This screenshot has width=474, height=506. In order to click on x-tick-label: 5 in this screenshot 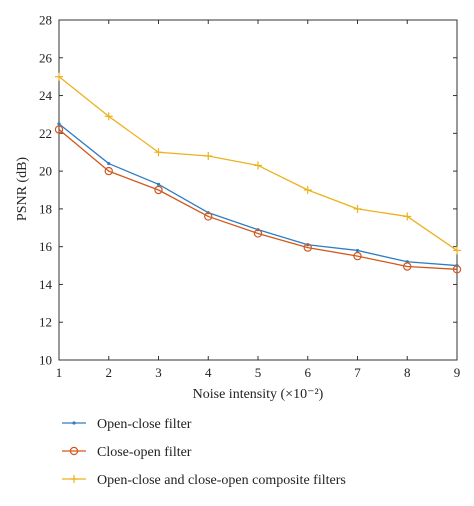, I will do `click(258, 372)`.